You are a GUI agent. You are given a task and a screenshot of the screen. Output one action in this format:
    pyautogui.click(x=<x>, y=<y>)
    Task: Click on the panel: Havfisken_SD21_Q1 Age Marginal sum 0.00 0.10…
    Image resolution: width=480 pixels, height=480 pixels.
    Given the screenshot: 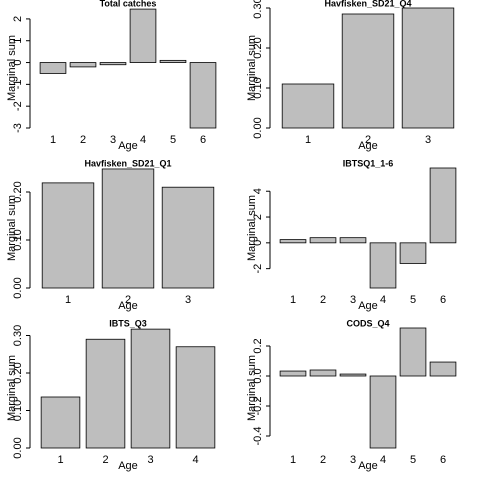 What is the action you would take?
    pyautogui.click(x=110, y=235)
    